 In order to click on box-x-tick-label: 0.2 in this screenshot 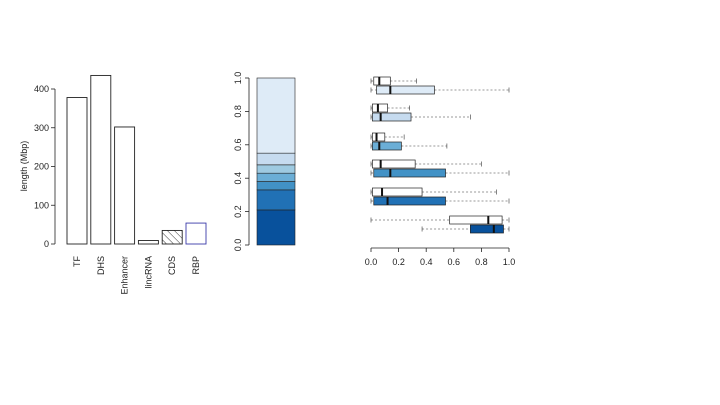, I will do `click(398, 262)`.